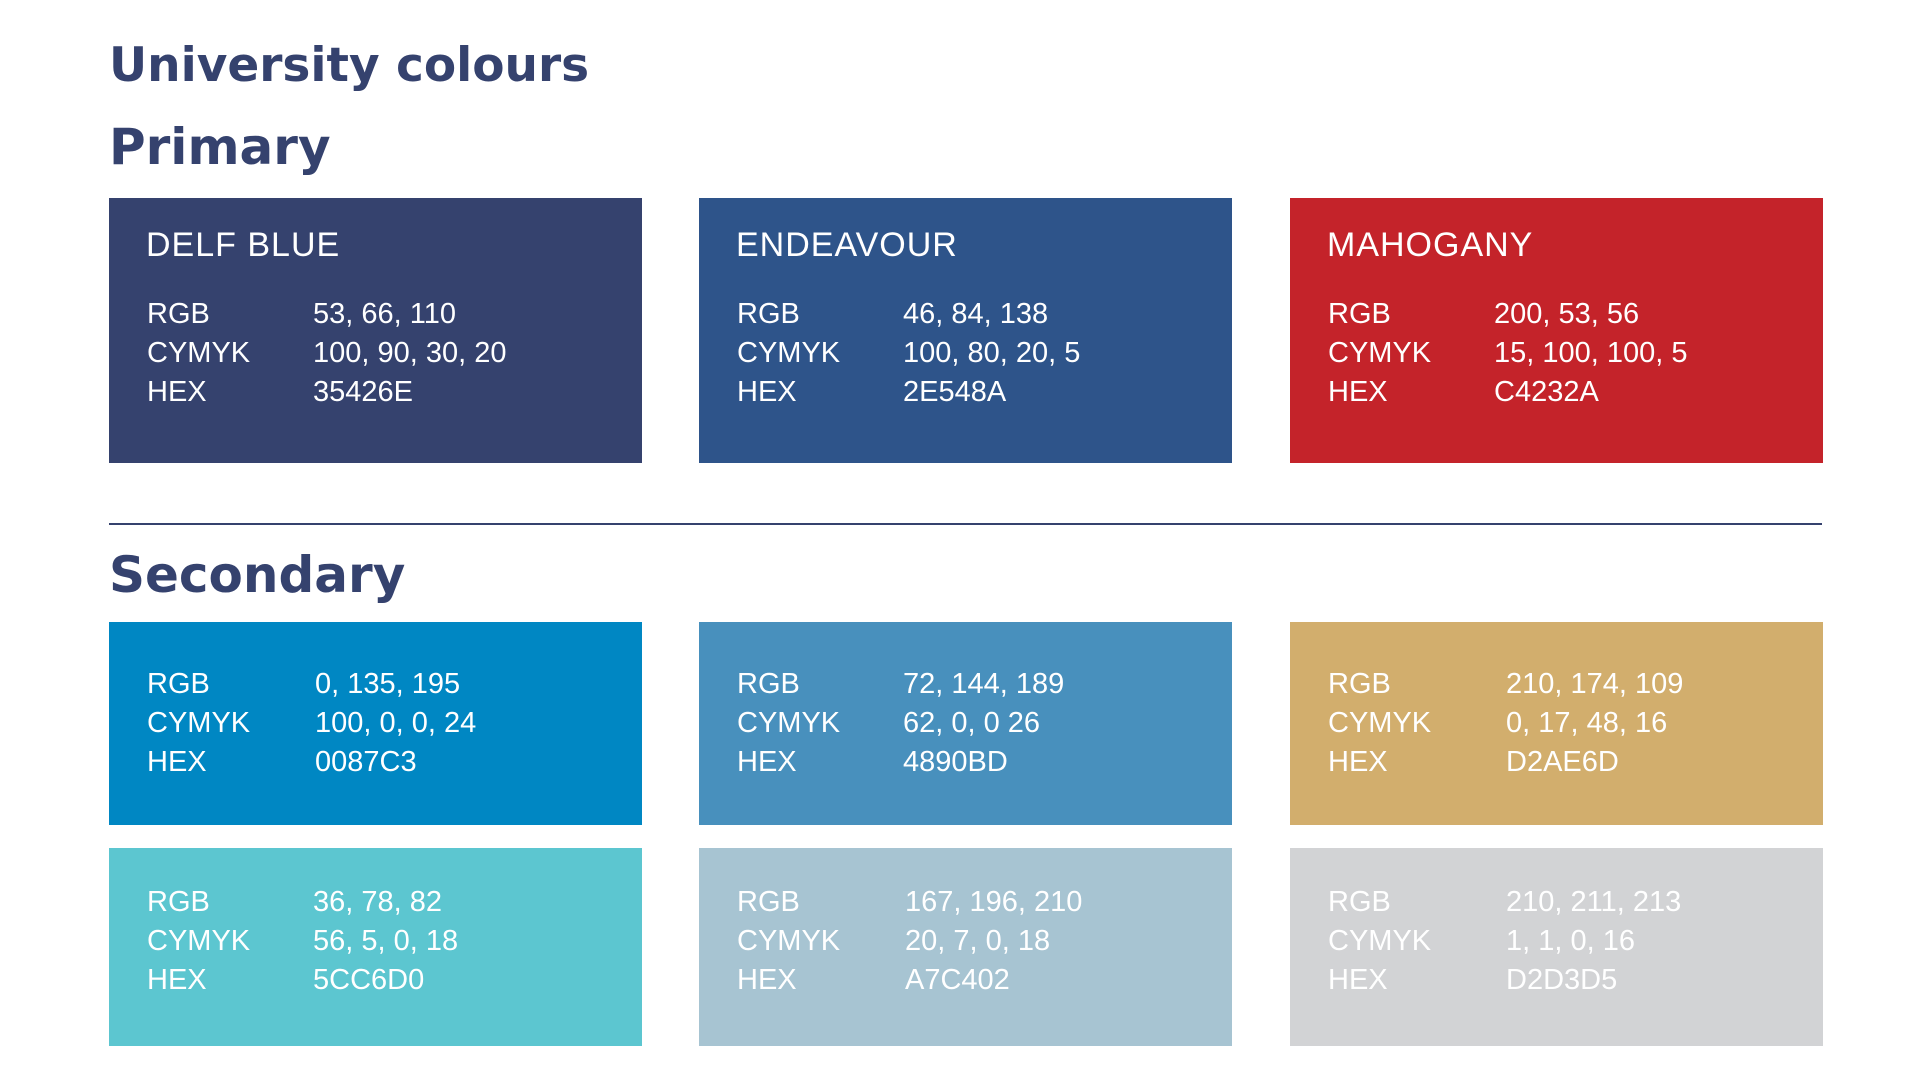 The height and width of the screenshot is (1080, 1920). What do you see at coordinates (410, 353) in the screenshot?
I see `cmyk-value: 100, 90, 30, 20` at bounding box center [410, 353].